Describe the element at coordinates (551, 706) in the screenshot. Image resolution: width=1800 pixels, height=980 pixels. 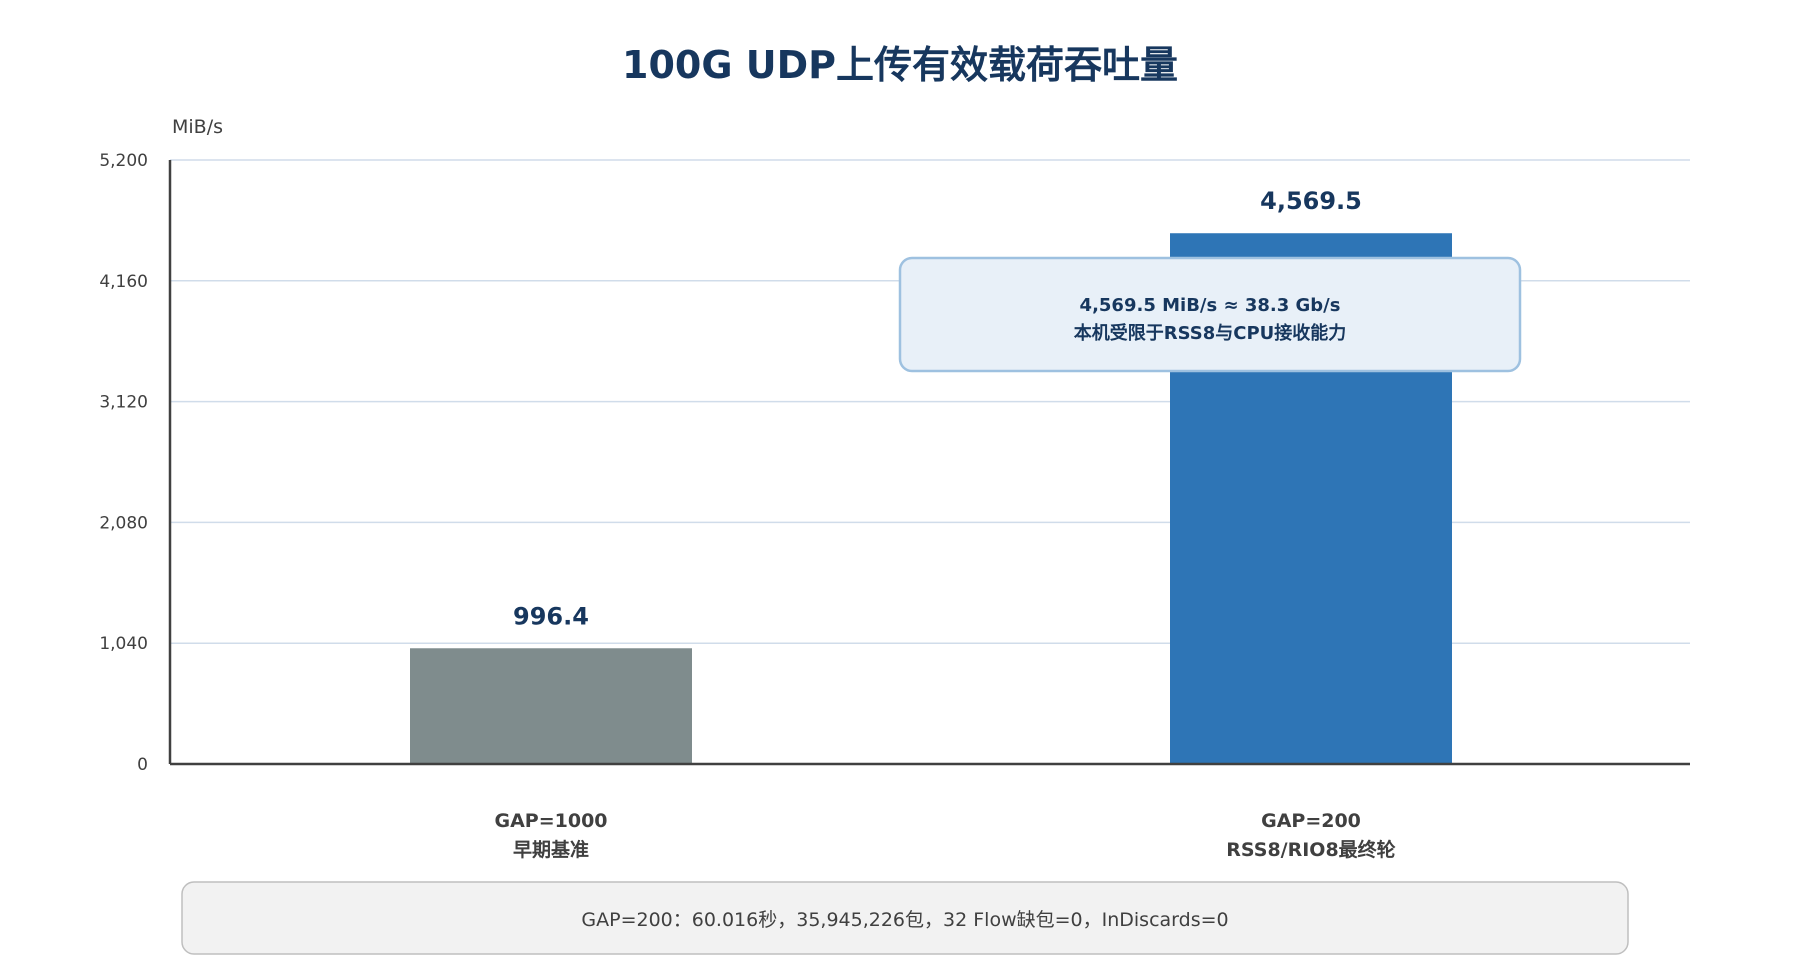
I see `bar` at that location.